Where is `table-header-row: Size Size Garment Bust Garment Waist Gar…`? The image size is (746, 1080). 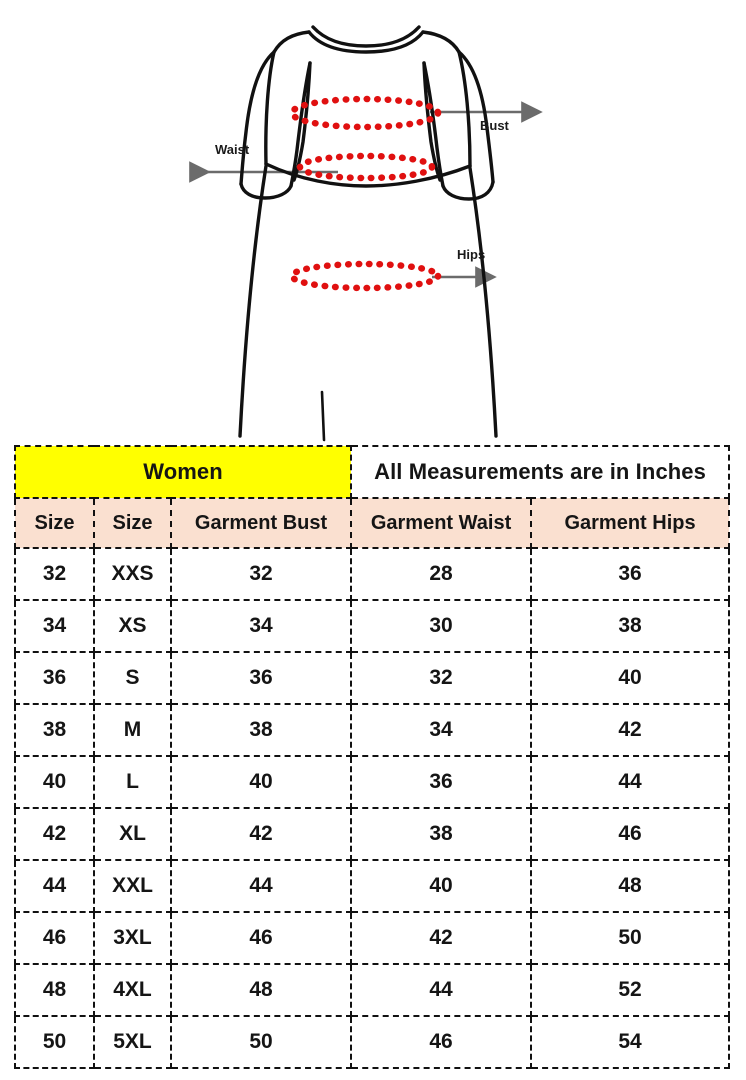 table-header-row: Size Size Garment Bust Garment Waist Gar… is located at coordinates (372, 523).